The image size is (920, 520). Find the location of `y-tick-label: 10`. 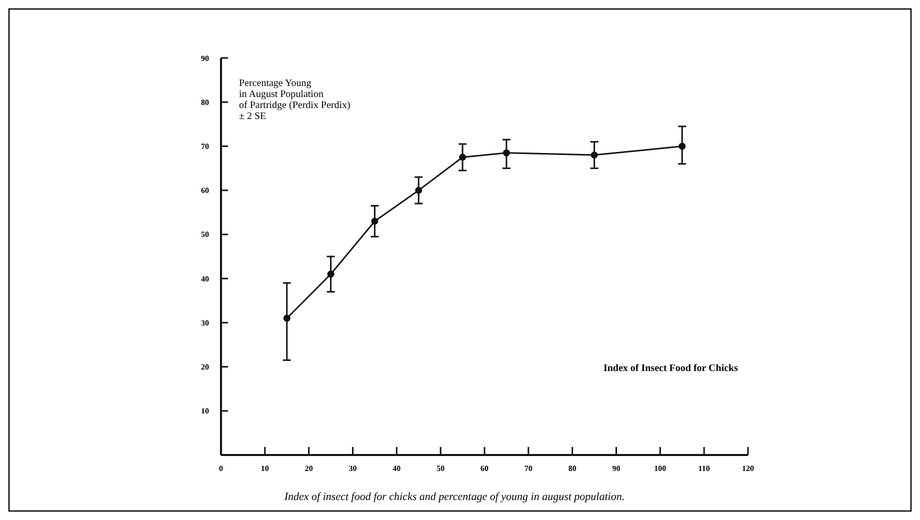

y-tick-label: 10 is located at coordinates (205, 411).